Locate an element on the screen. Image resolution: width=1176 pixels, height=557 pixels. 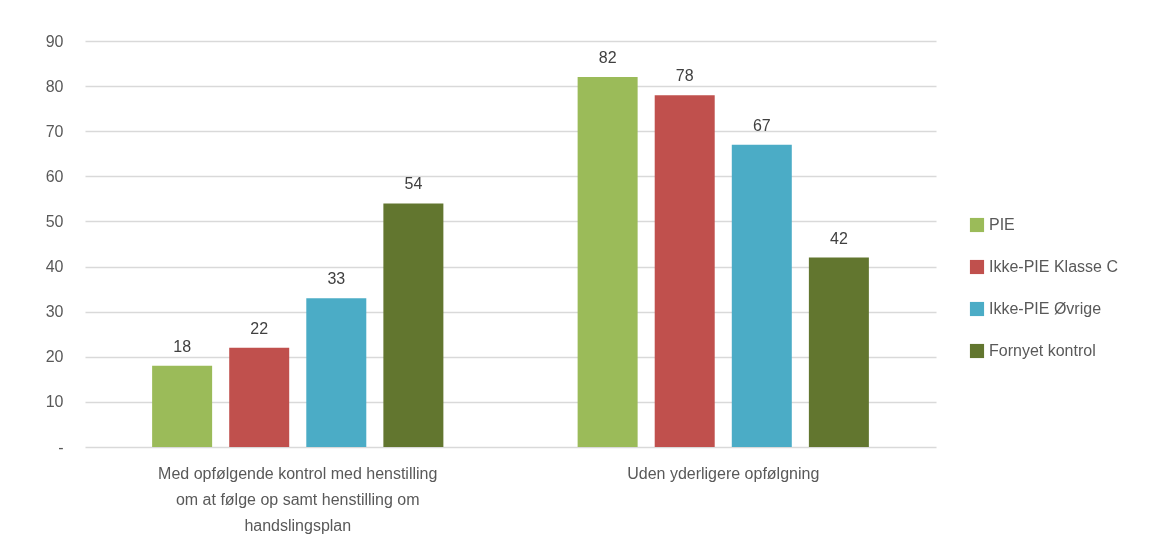
y-tick-label: 90 is located at coordinates (54, 41).